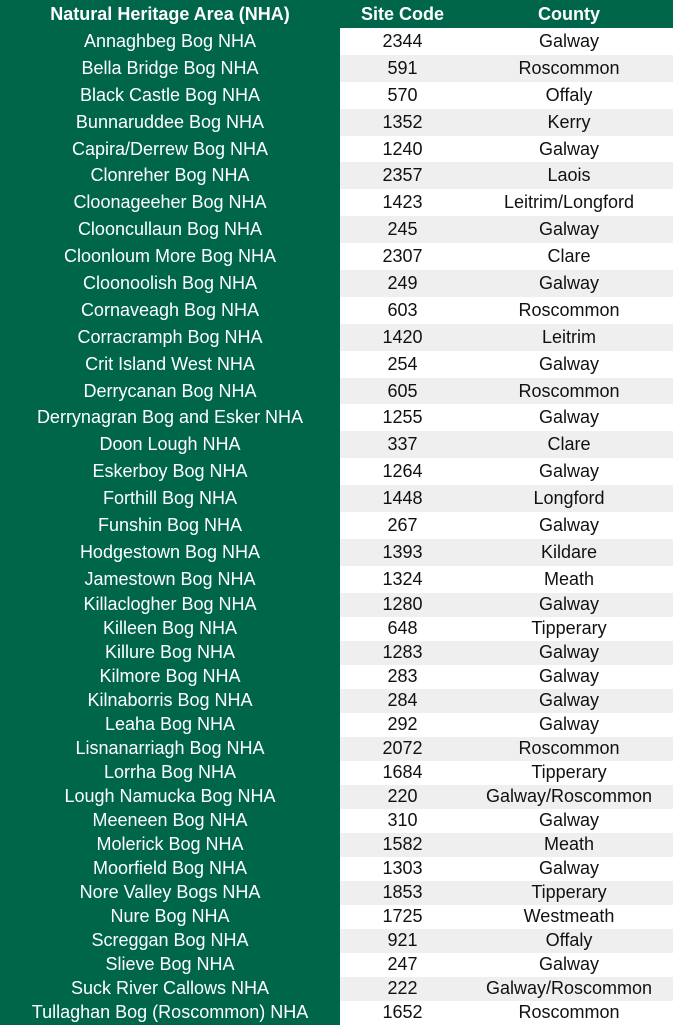 This screenshot has width=673, height=1025. I want to click on table-row: Lorrha Bog NHA 1684 Tipperary, so click(336, 772).